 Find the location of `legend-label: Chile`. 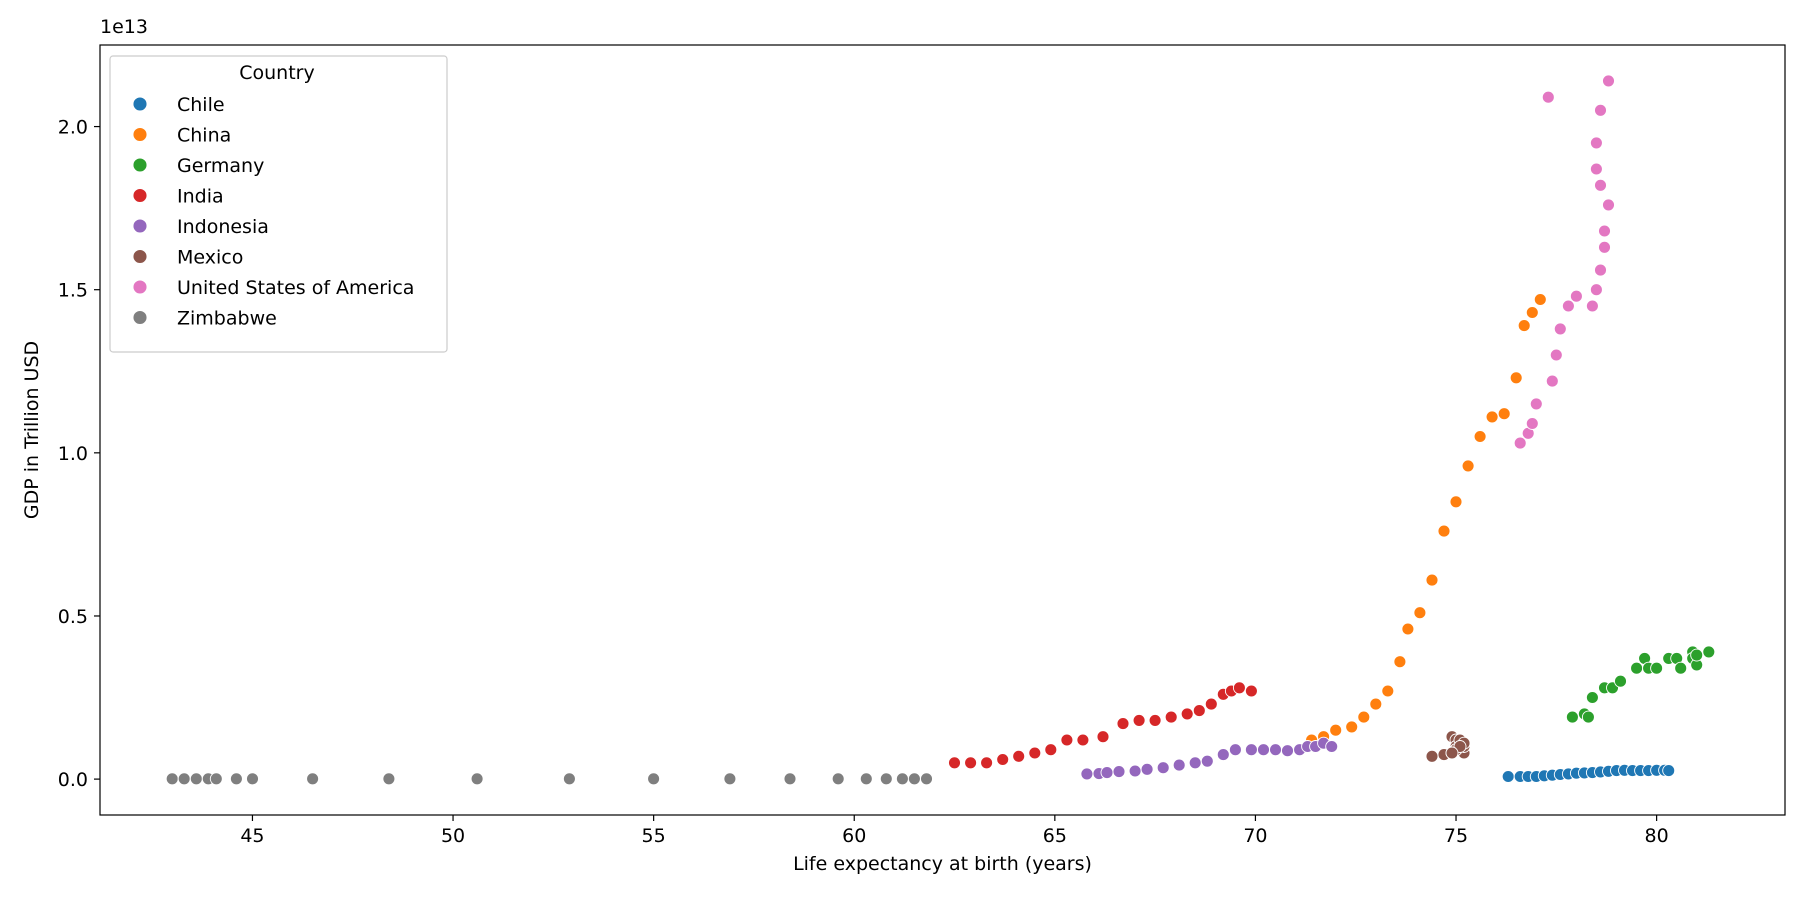

legend-label: Chile is located at coordinates (201, 105).